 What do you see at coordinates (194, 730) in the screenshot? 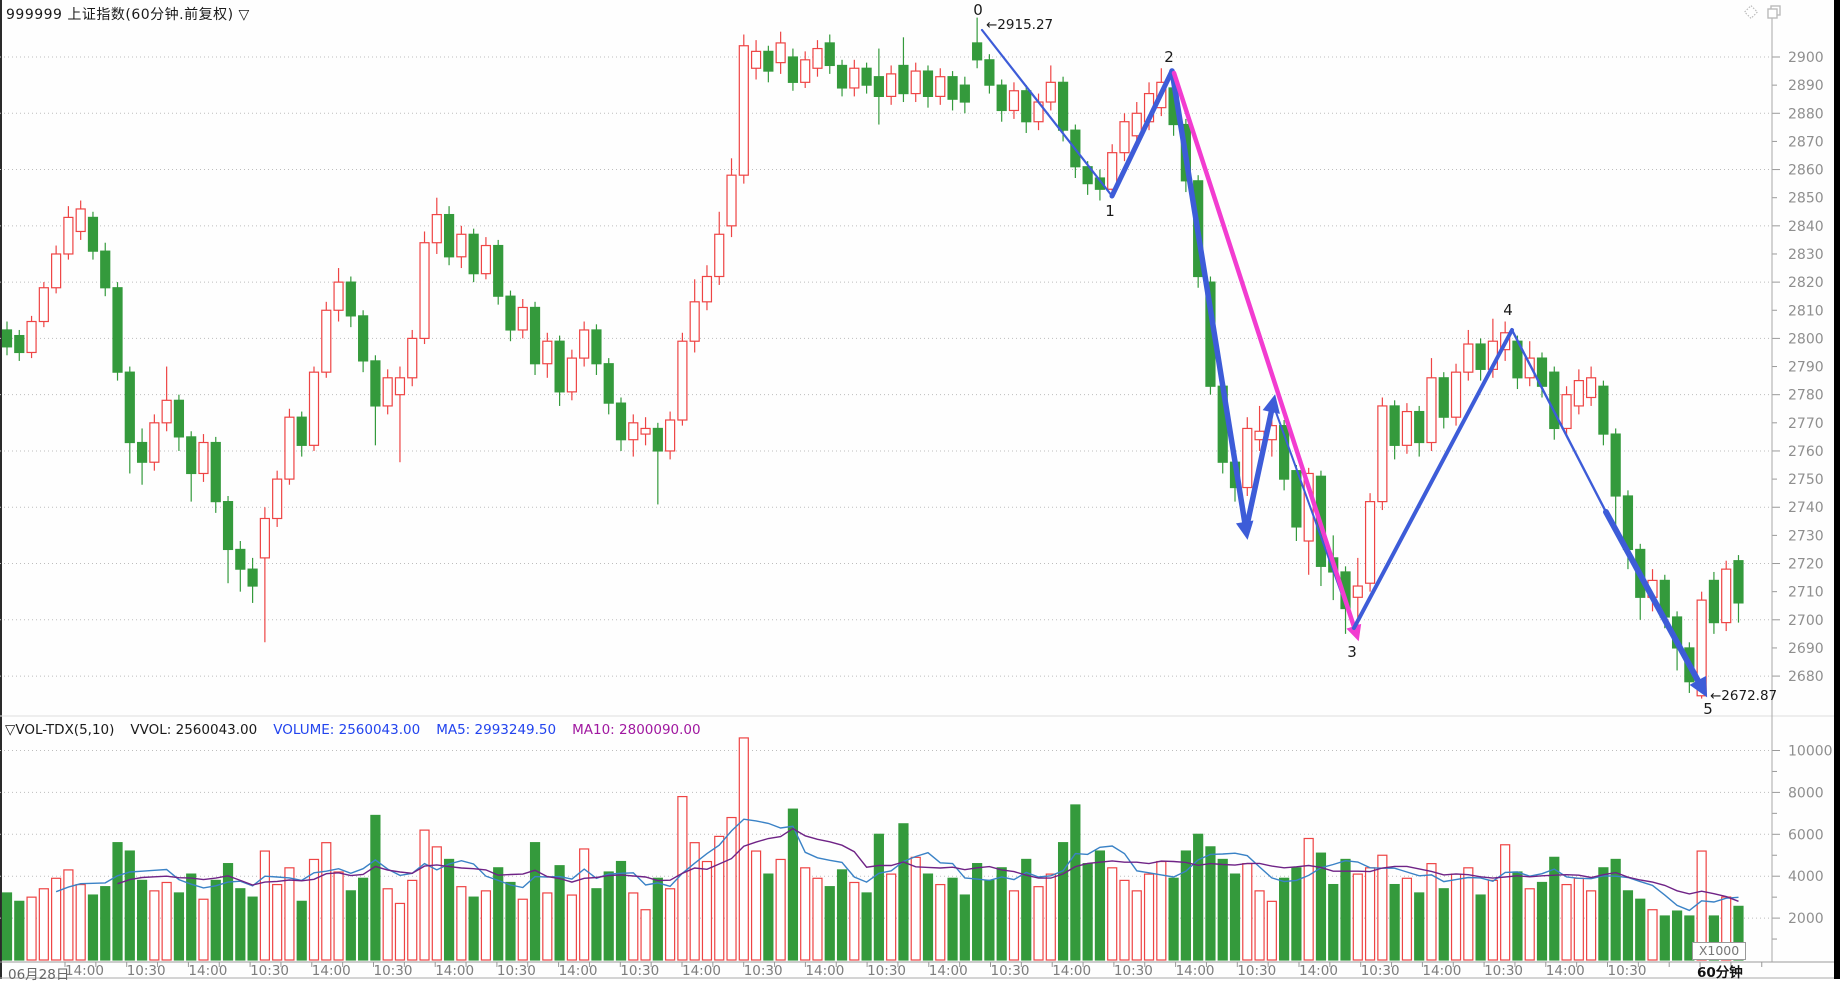
I see `indicator-vvol: VVOL: 2560043.00` at bounding box center [194, 730].